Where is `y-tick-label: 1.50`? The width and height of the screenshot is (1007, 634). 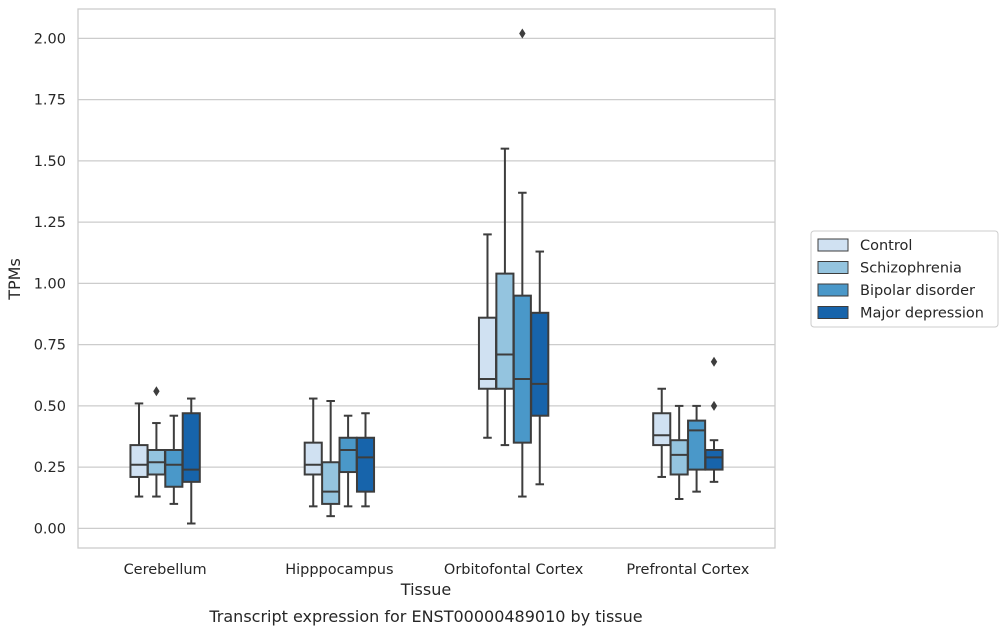
y-tick-label: 1.50 is located at coordinates (50, 162).